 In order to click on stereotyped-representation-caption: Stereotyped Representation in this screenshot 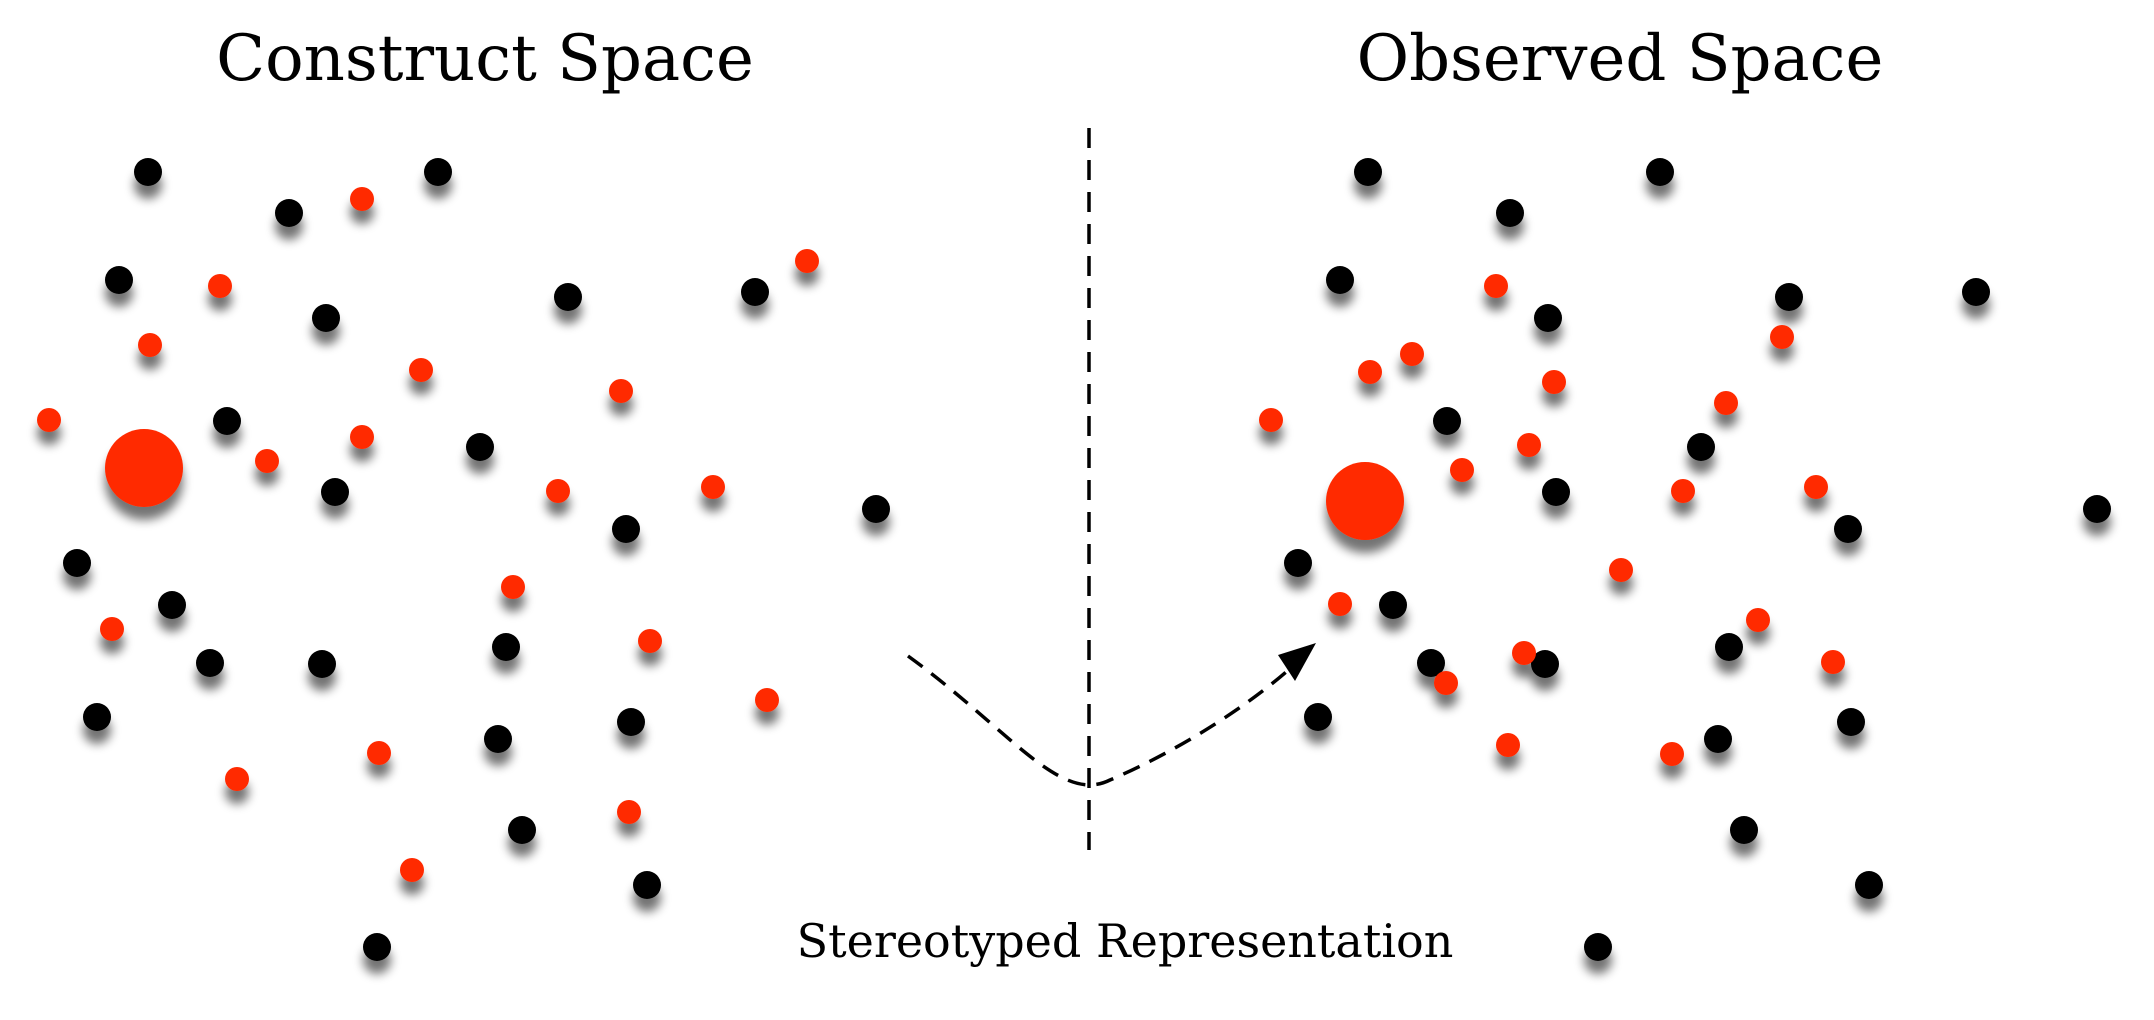, I will do `click(1125, 941)`.